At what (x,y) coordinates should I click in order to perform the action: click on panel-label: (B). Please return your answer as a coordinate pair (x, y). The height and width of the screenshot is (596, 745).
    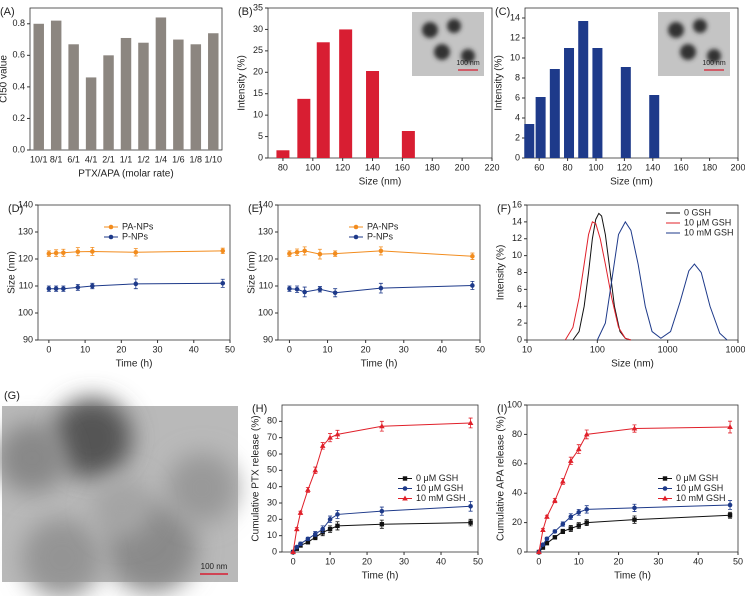
    Looking at the image, I should click on (245, 12).